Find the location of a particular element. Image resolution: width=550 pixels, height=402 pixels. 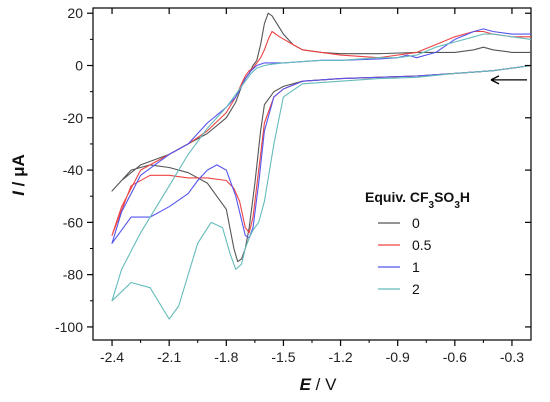

legend: Equiv. CF3SO3H 0 0.5 1 2 is located at coordinates (417, 243).